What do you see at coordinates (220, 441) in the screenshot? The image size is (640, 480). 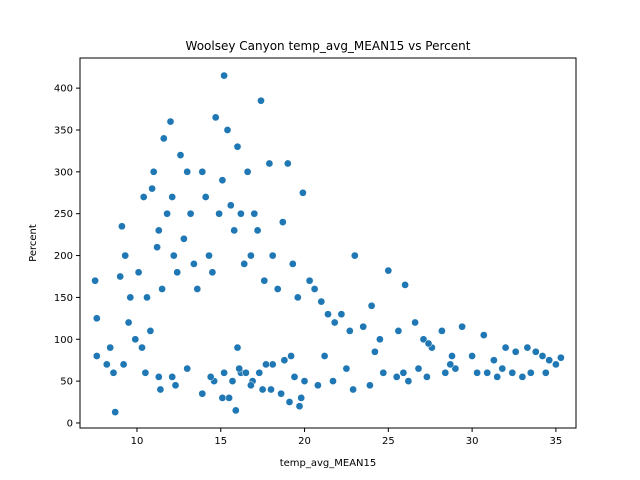 I see `x-tick-label: 15` at bounding box center [220, 441].